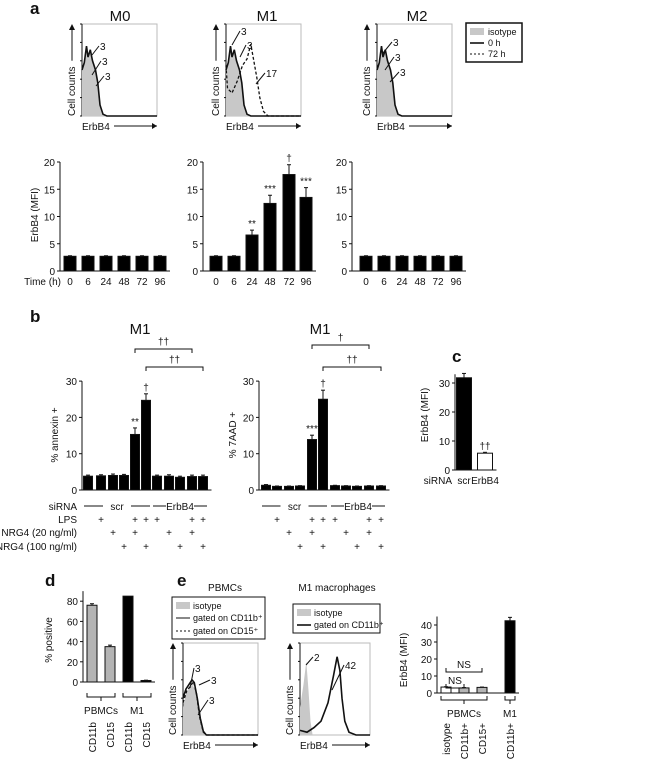  Describe the element at coordinates (252, 282) in the screenshot. I see `x-tick-label: 24` at that location.